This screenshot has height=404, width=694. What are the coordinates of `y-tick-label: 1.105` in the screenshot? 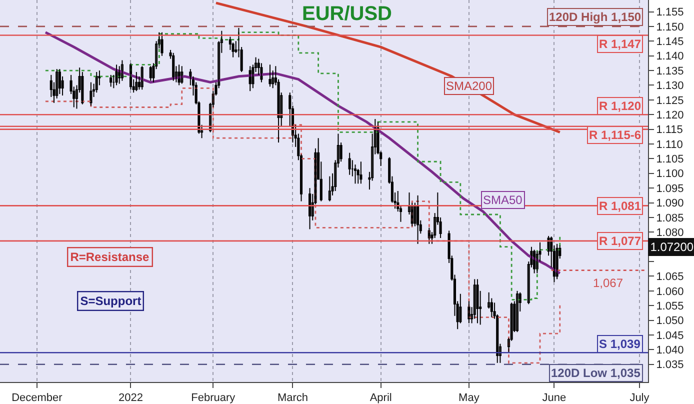 It's located at (670, 160).